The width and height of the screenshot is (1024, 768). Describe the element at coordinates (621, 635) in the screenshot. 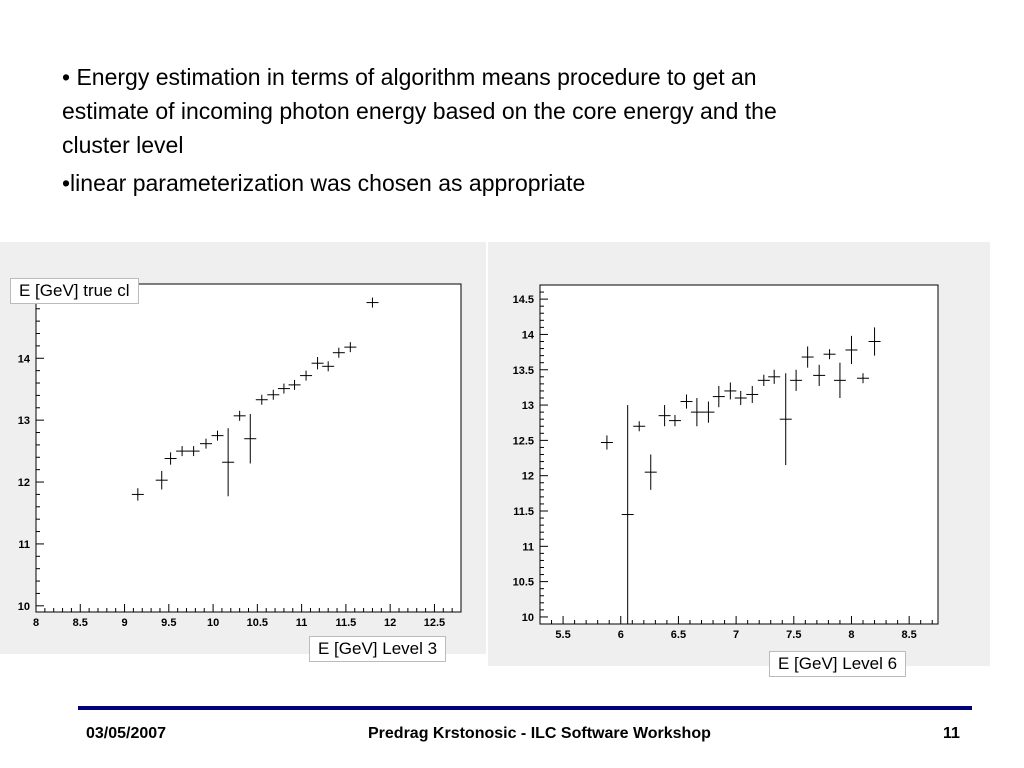

I see `x-tick-label: 6` at that location.